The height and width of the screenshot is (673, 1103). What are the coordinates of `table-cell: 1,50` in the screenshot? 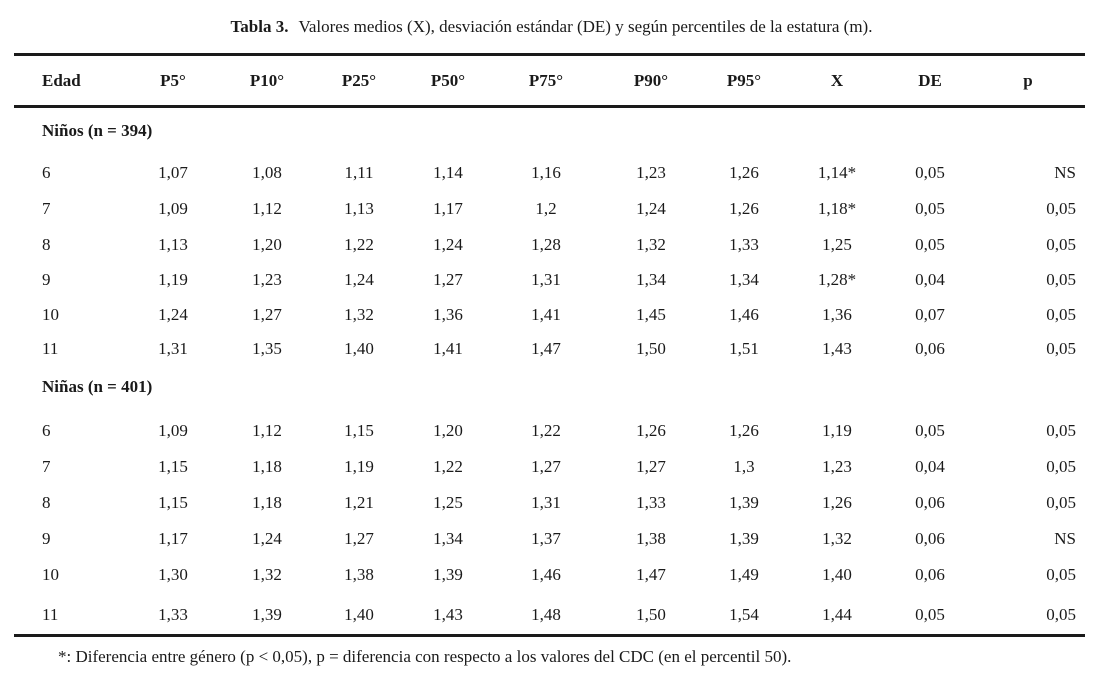 It's located at (651, 614).